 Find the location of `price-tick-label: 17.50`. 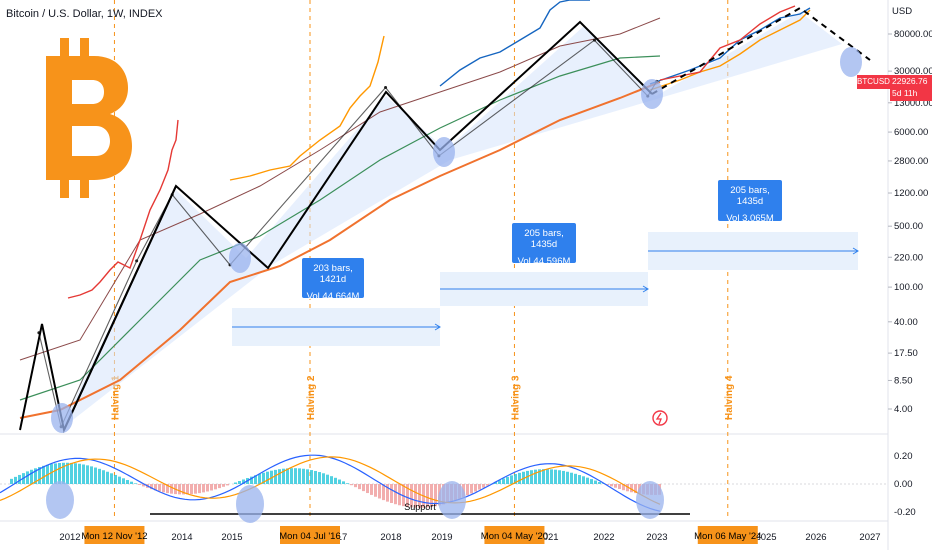

price-tick-label: 17.50 is located at coordinates (906, 353).